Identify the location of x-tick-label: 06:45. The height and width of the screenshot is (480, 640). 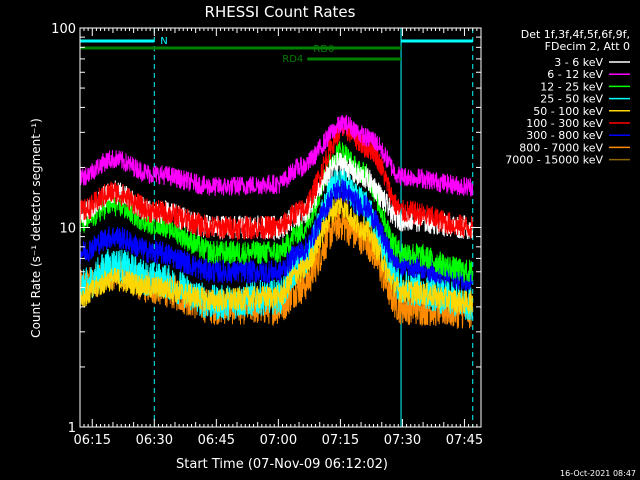
(216, 440).